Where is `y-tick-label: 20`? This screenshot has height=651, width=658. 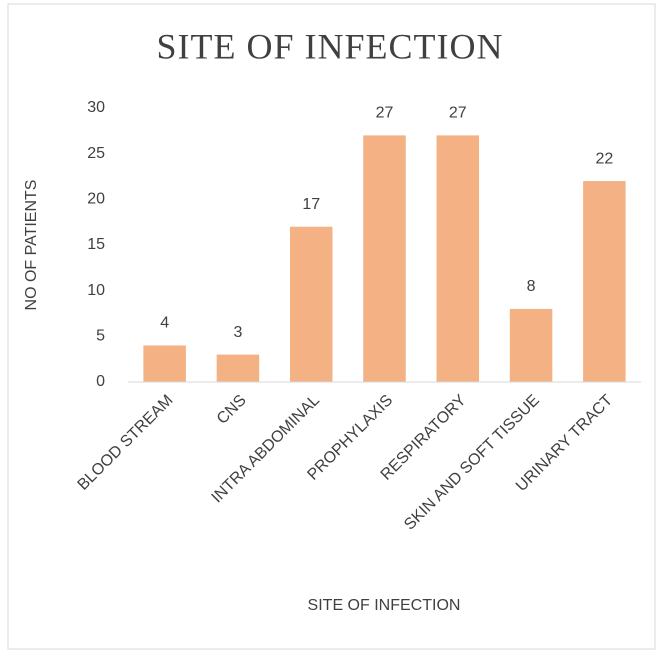
y-tick-label: 20 is located at coordinates (96, 199).